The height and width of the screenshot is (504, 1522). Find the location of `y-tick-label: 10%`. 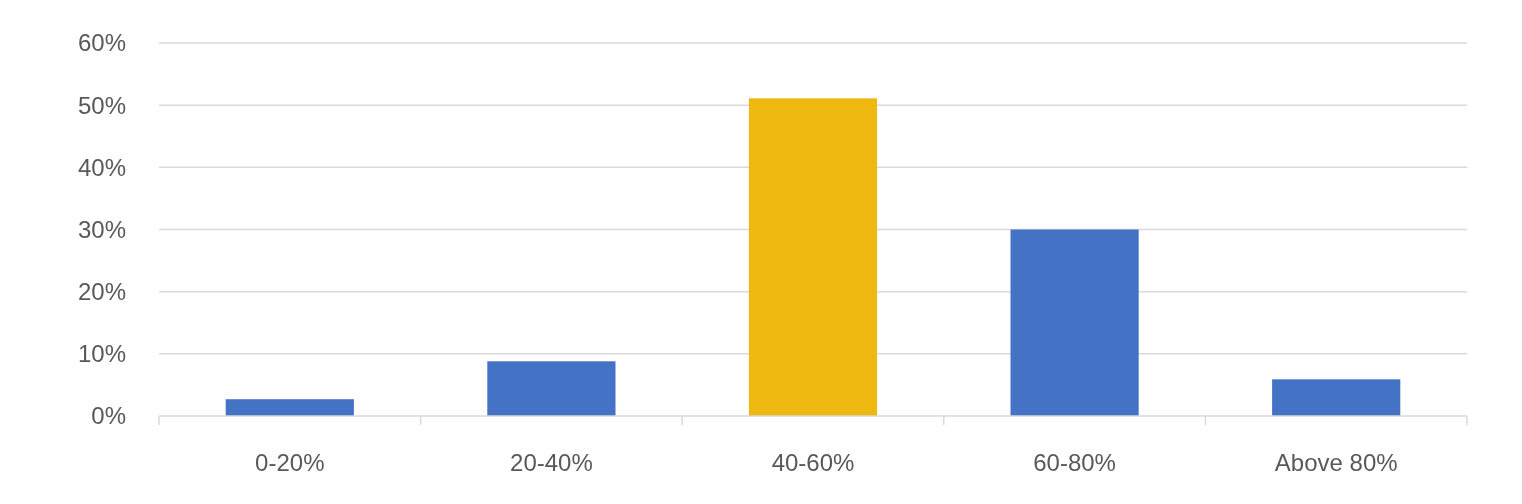

y-tick-label: 10% is located at coordinates (101, 354).